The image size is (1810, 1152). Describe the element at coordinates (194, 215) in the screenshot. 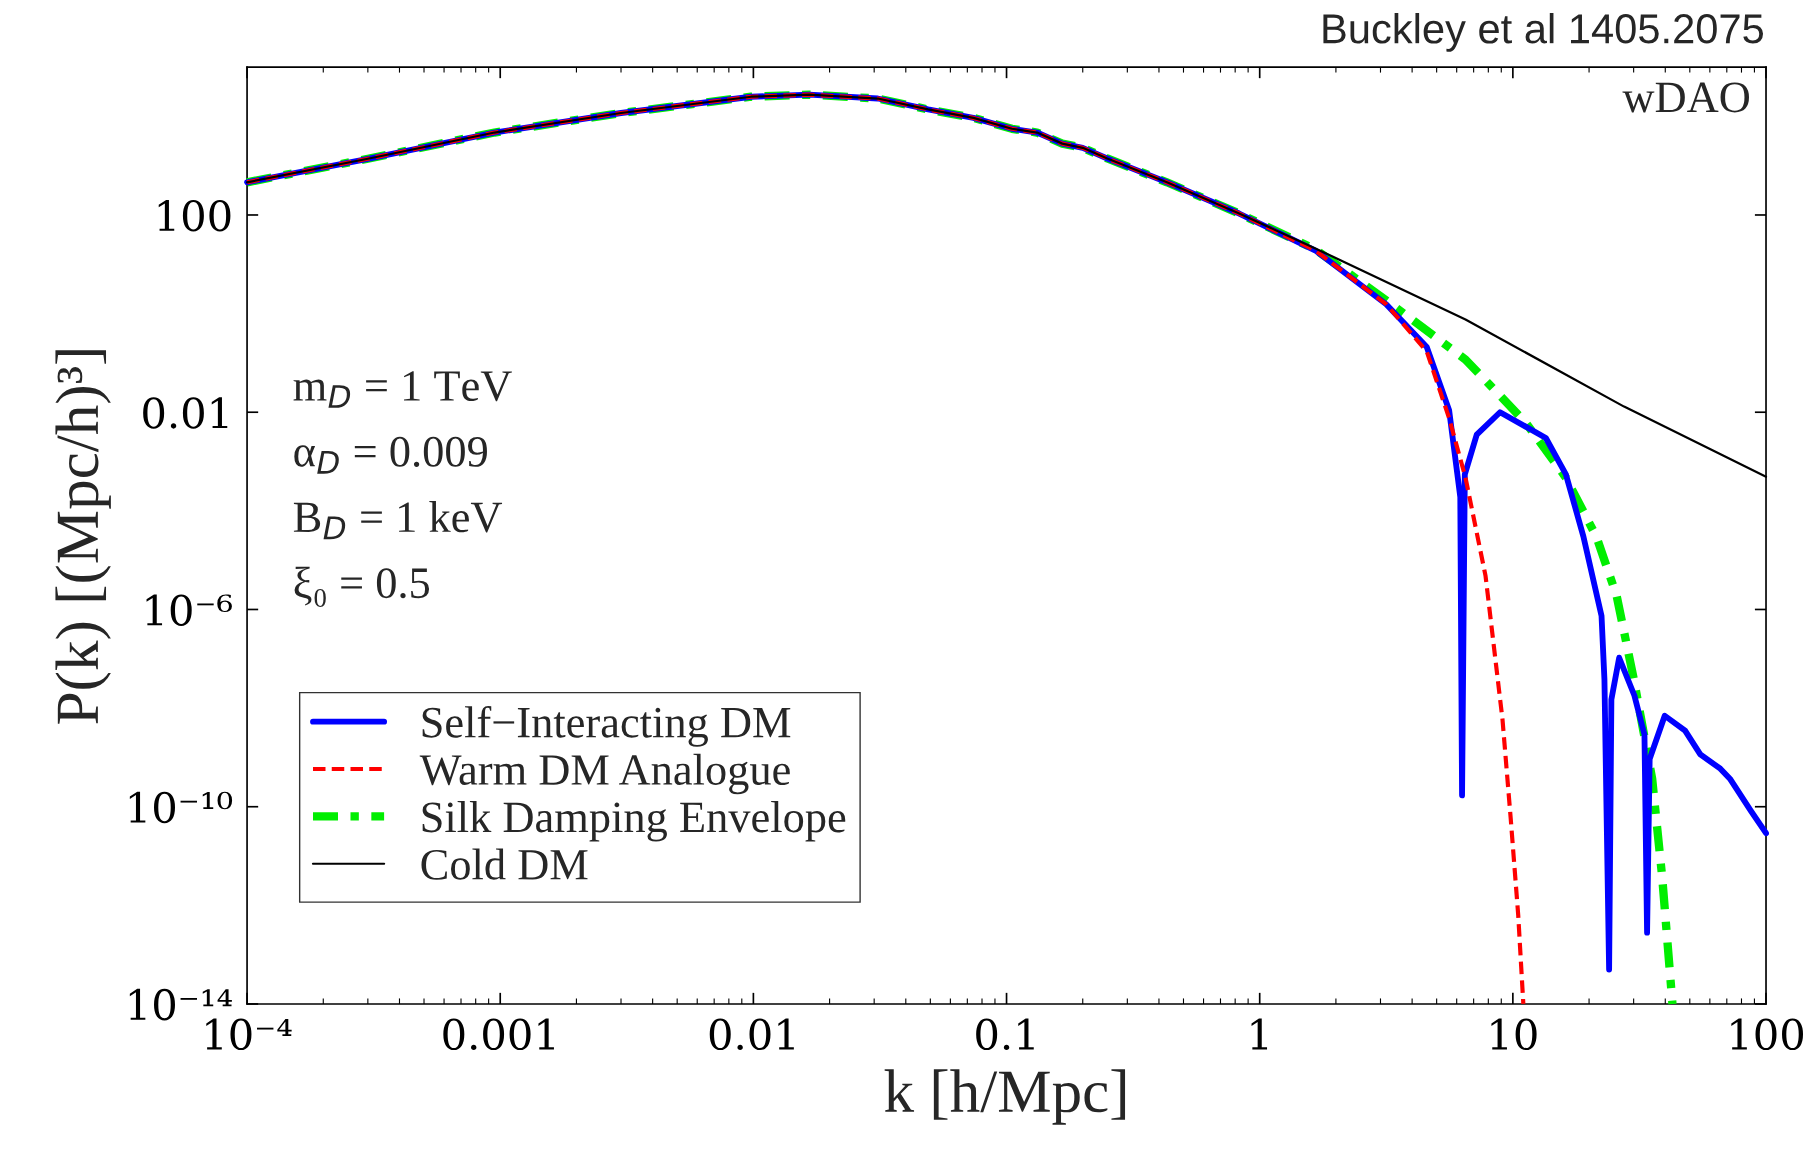

I see `y-tick-label: 100` at that location.